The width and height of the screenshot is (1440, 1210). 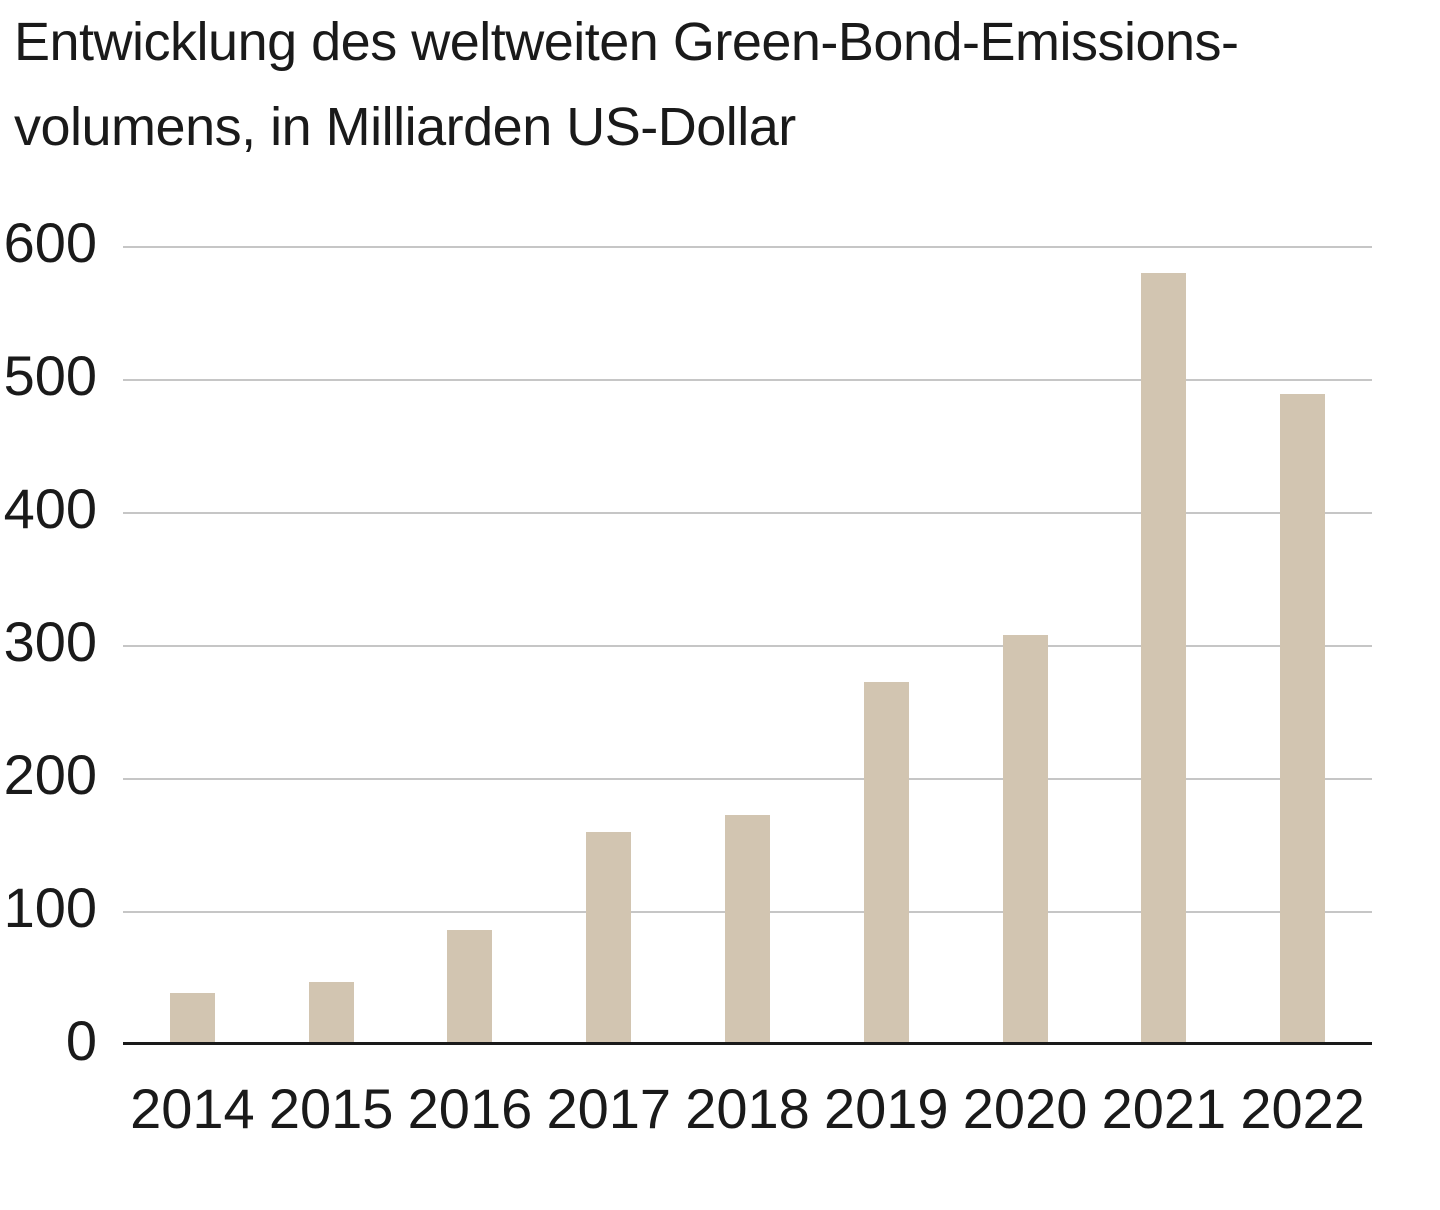 What do you see at coordinates (1164, 1108) in the screenshot?
I see `x-tick-label-2021: 2021` at bounding box center [1164, 1108].